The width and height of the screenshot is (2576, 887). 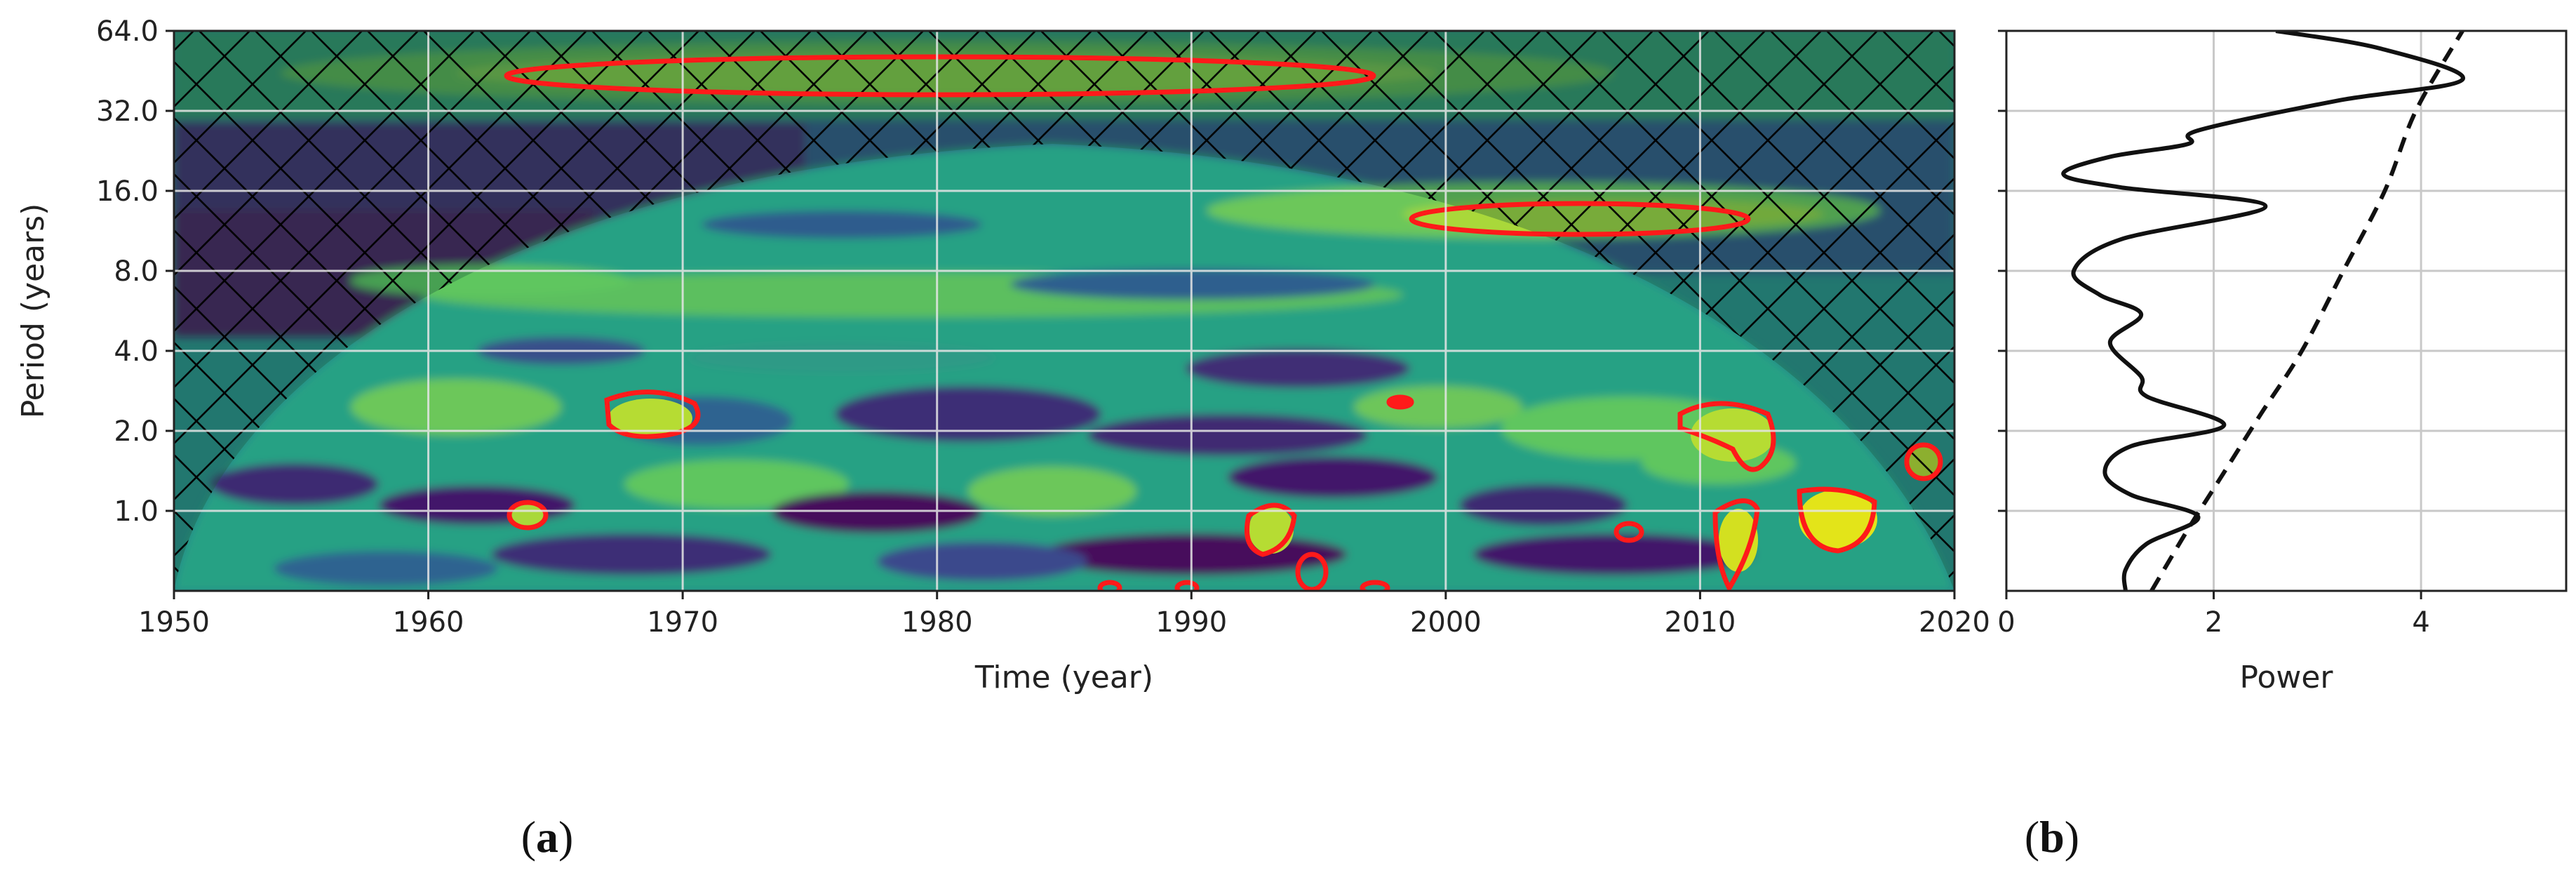 I want to click on panel-a-xlabel: Time (year), so click(x=1063, y=677).